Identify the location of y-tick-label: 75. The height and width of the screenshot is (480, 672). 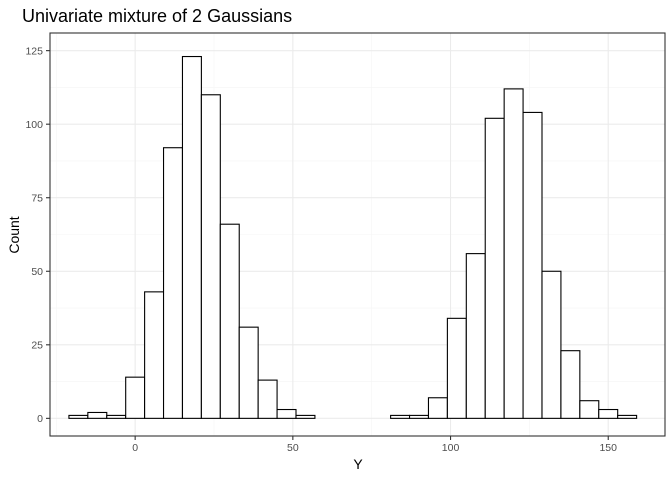
(37, 198).